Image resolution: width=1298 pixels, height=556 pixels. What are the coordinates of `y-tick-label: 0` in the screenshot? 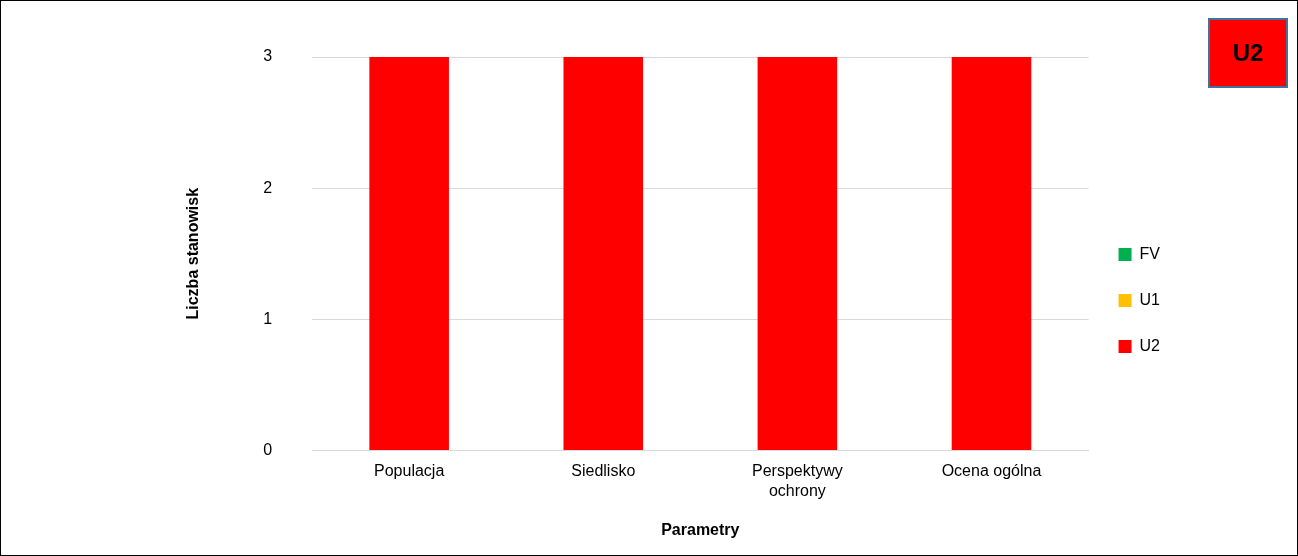 It's located at (268, 449).